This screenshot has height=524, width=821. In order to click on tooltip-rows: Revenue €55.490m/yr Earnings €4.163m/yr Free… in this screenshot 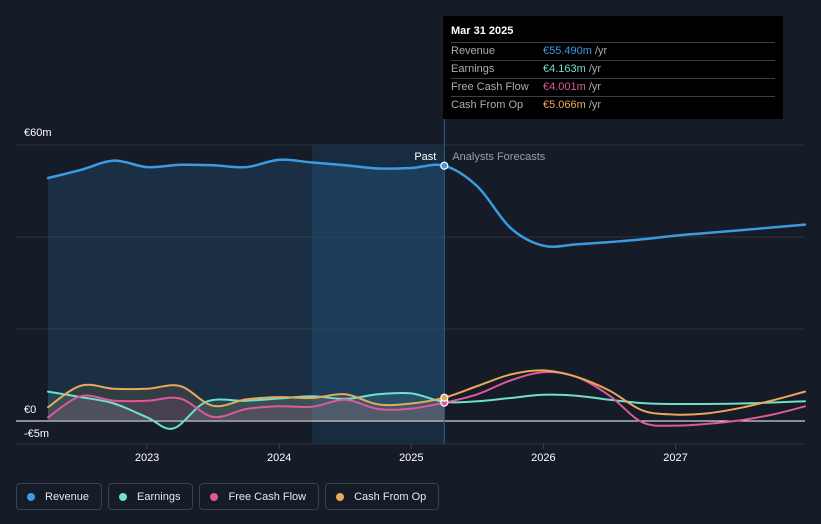, I will do `click(613, 78)`.